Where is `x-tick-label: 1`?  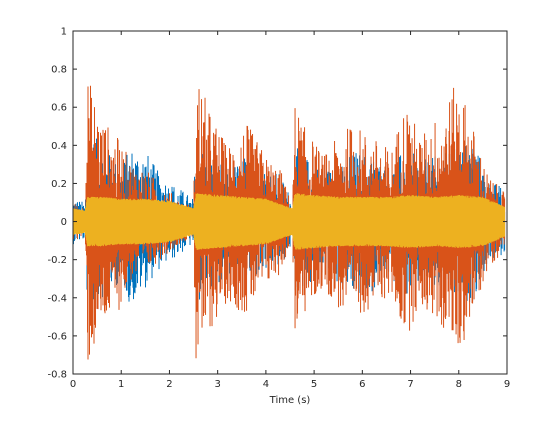 x-tick-label: 1 is located at coordinates (121, 384).